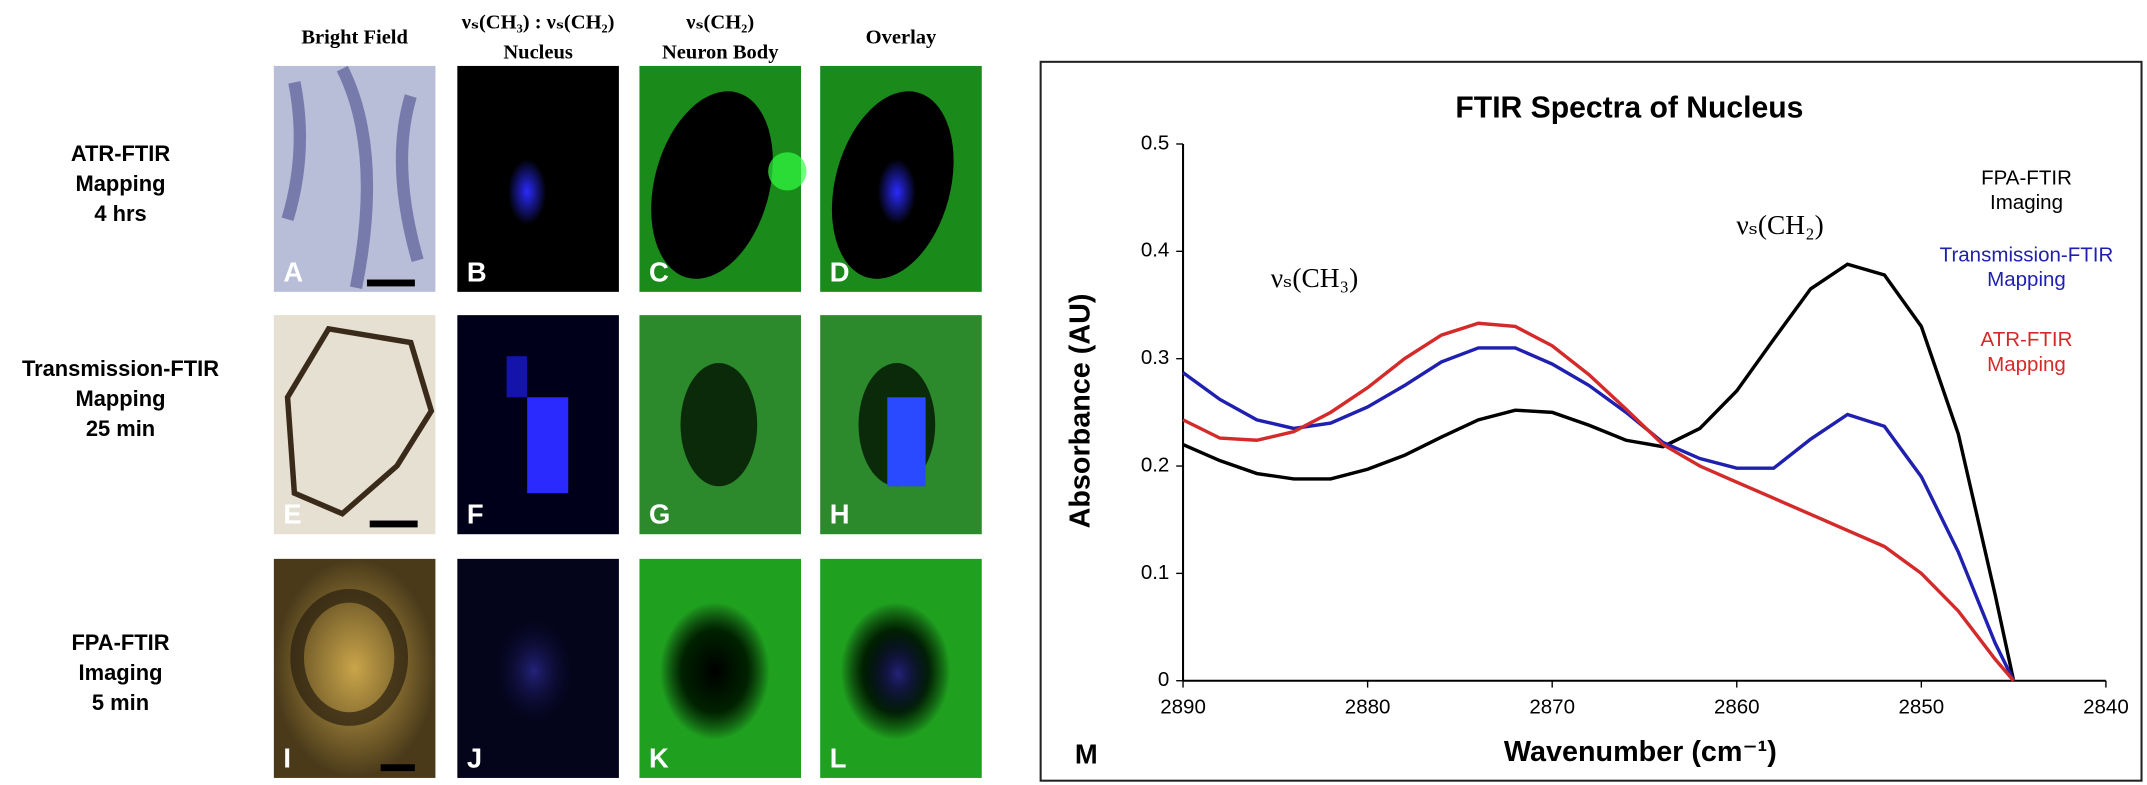 Image resolution: width=2147 pixels, height=785 pixels. Describe the element at coordinates (474, 757) in the screenshot. I see `panel-letter: J` at that location.